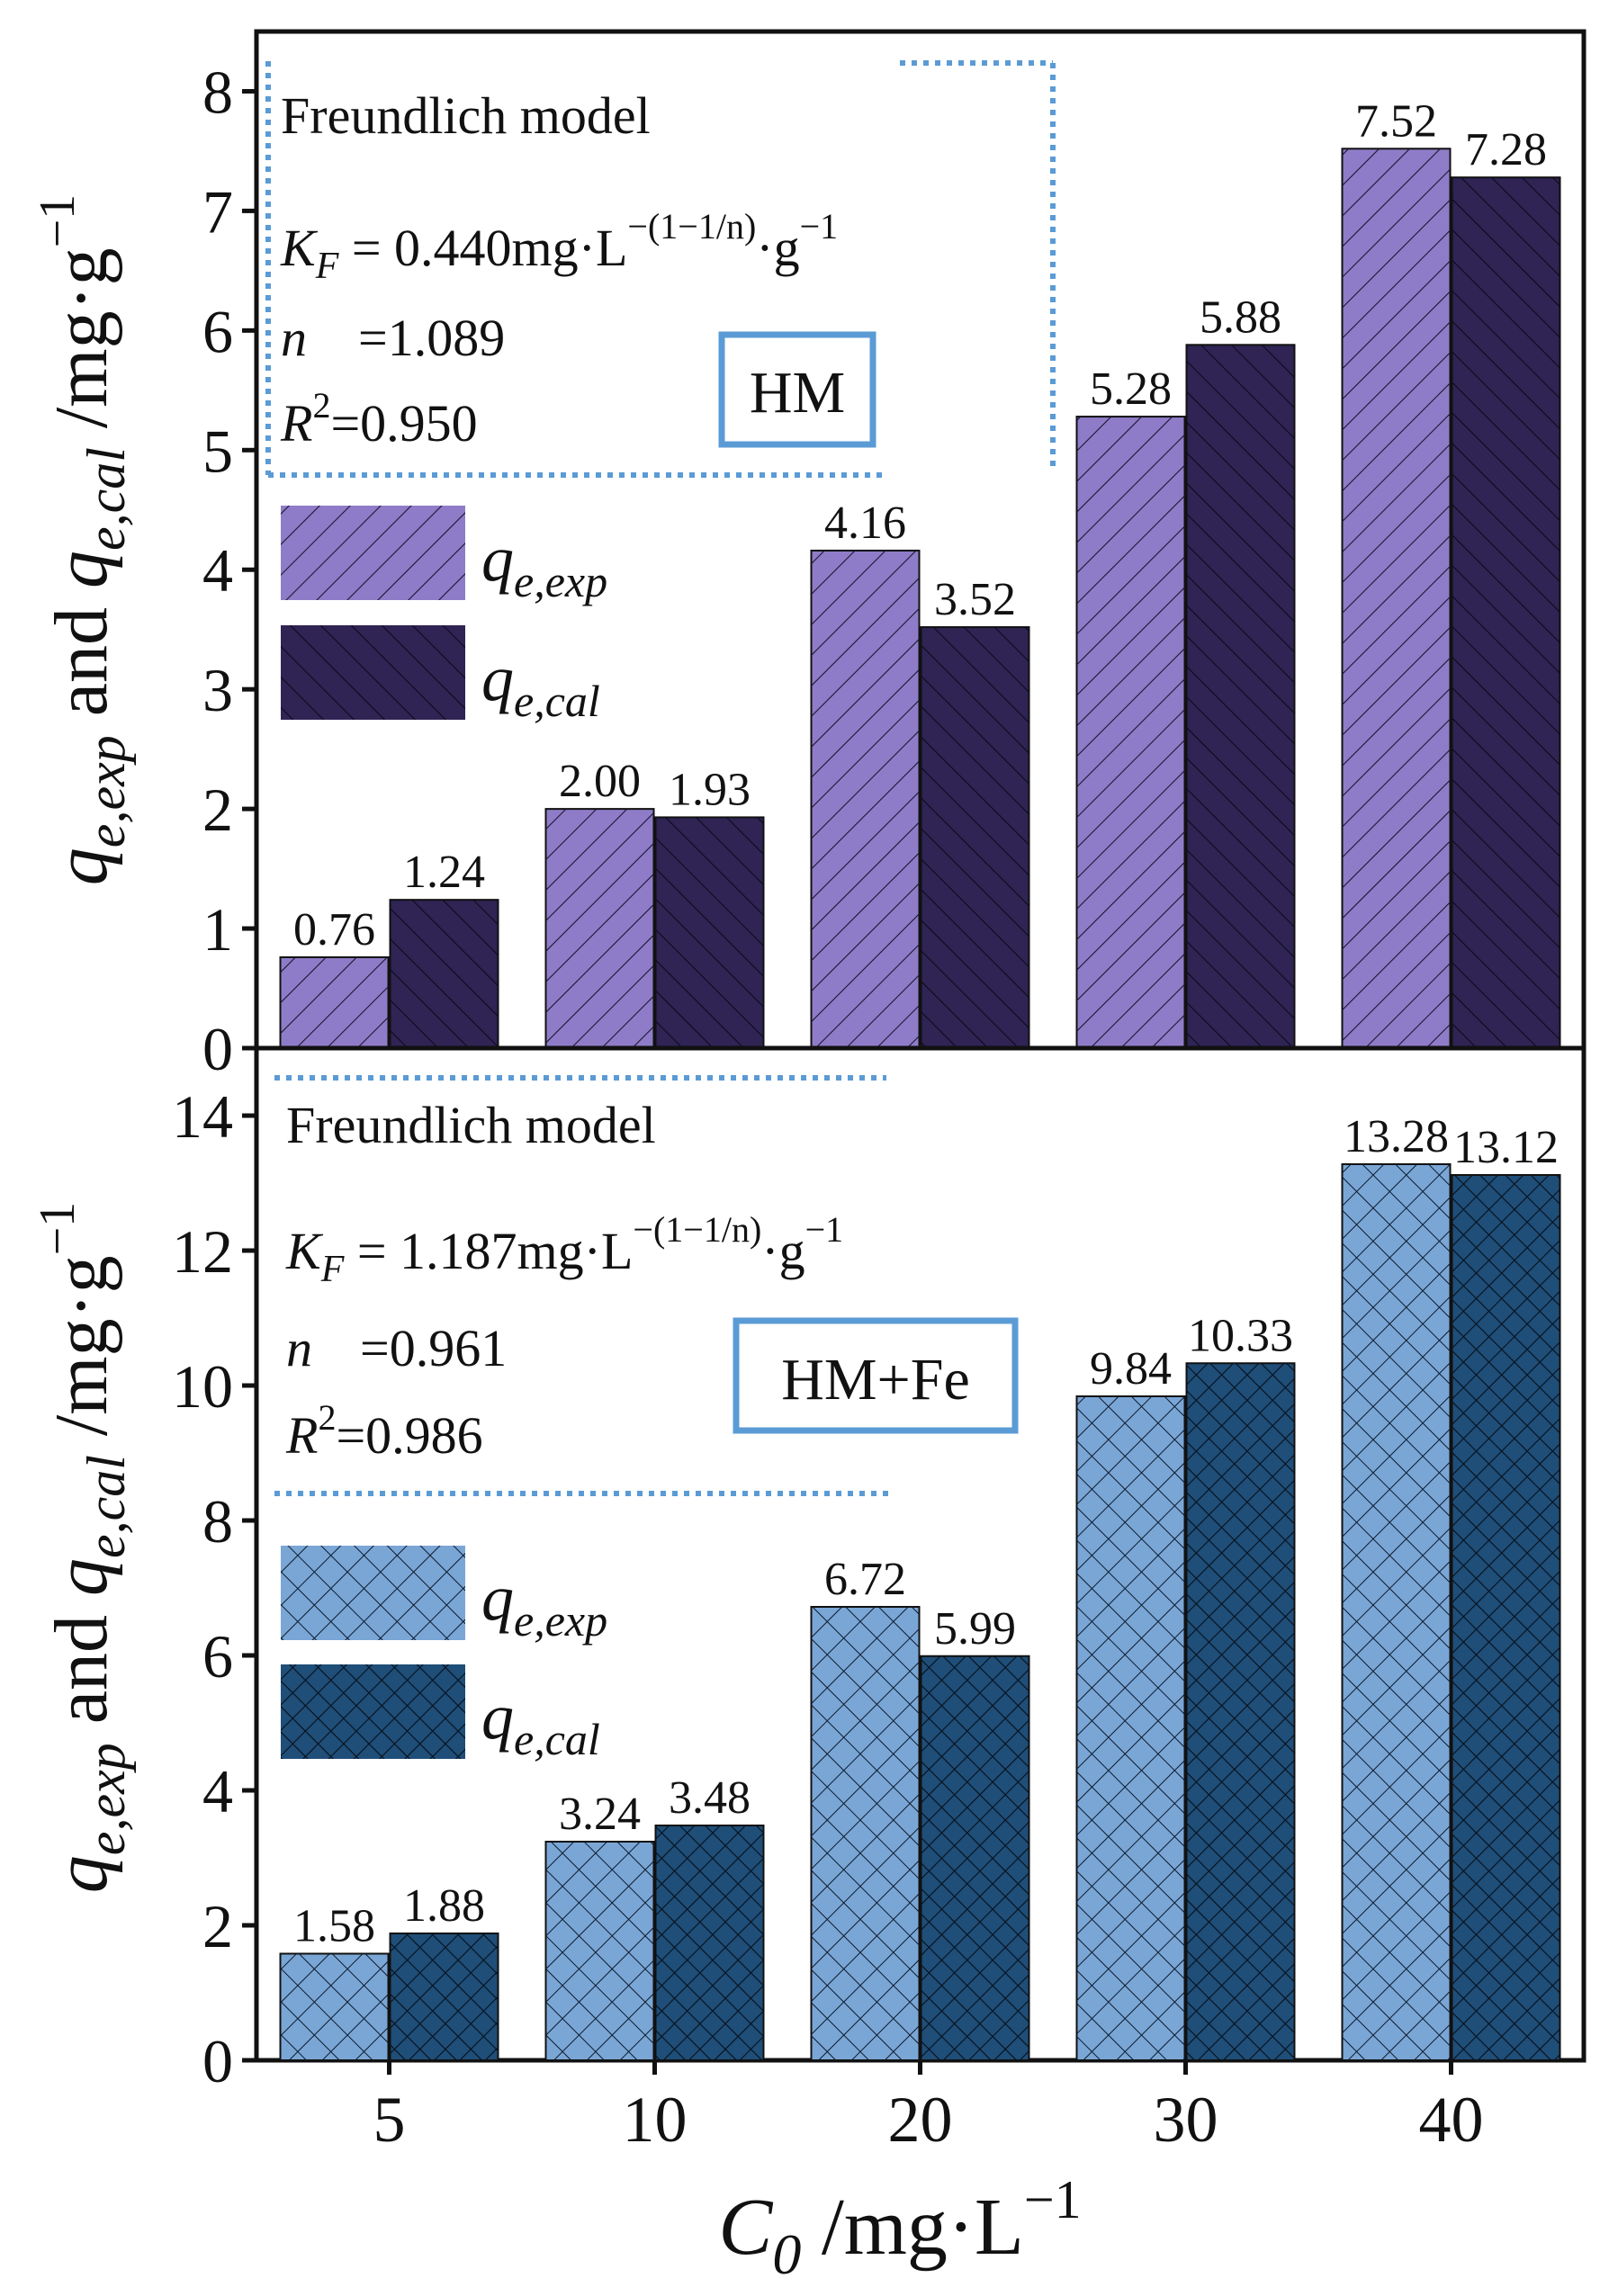 Image resolution: width=1609 pixels, height=2296 pixels. What do you see at coordinates (1240, 1335) in the screenshot?
I see `bottom-bar-label: 10.33` at bounding box center [1240, 1335].